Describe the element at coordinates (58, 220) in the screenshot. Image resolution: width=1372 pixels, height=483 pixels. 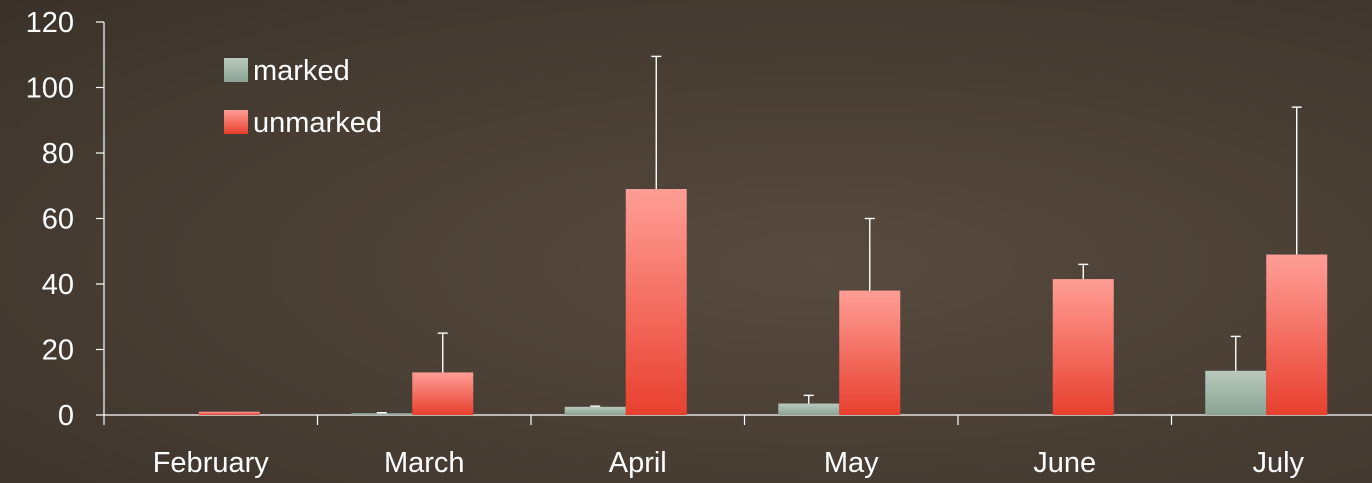
I see `y-tick-label: 60` at that location.